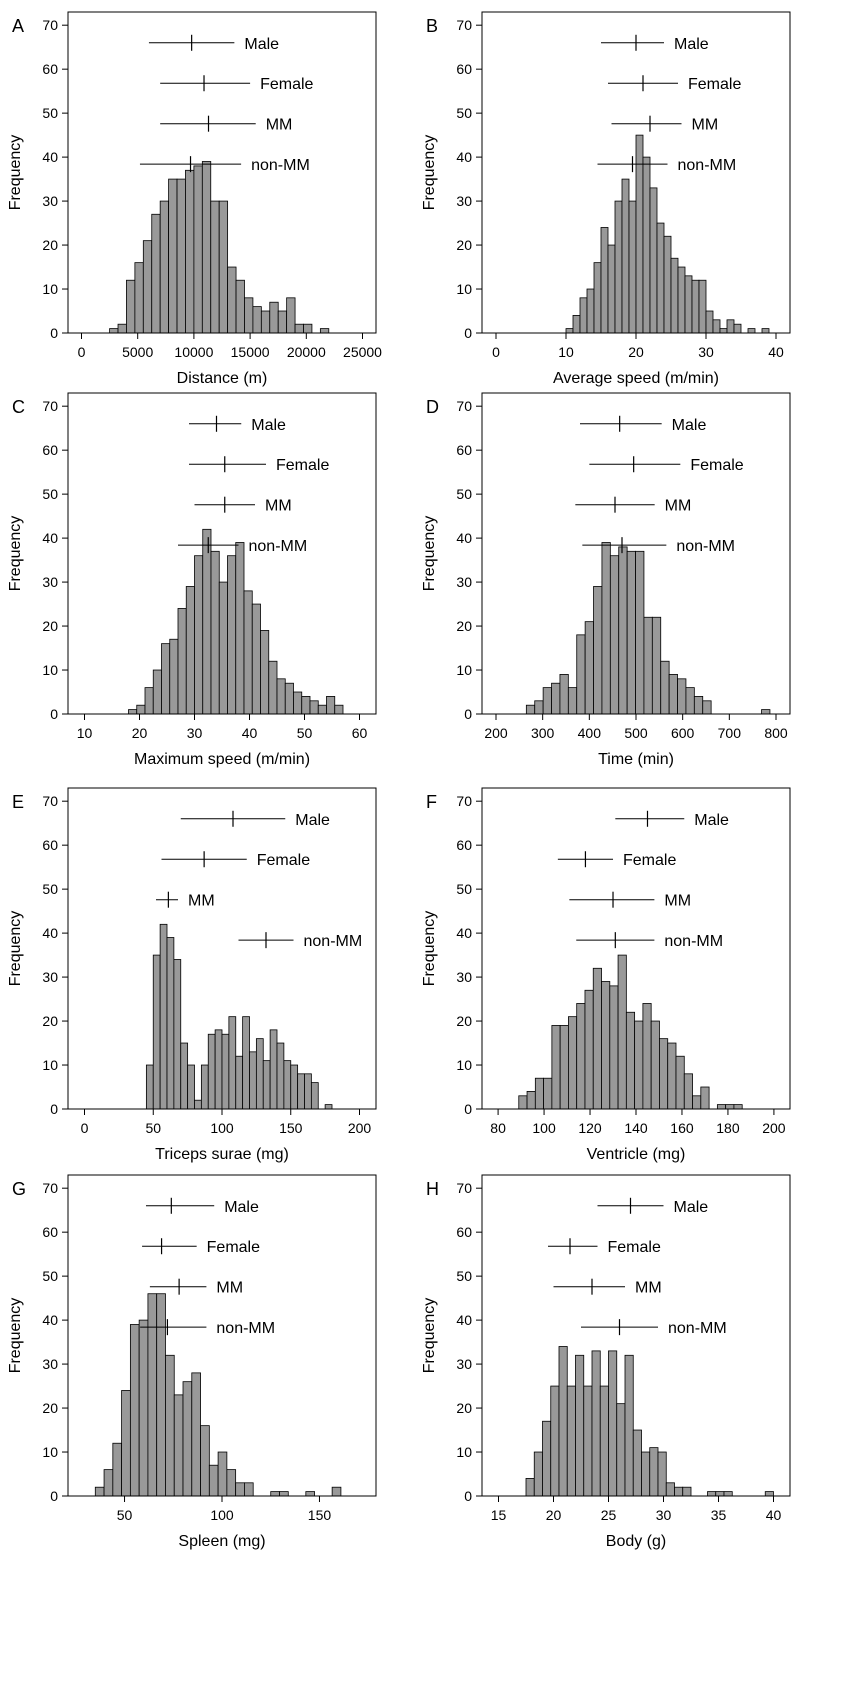 This screenshot has width=857, height=1708. Describe the element at coordinates (429, 173) in the screenshot. I see `y-axis-title-b: Frequency` at that location.